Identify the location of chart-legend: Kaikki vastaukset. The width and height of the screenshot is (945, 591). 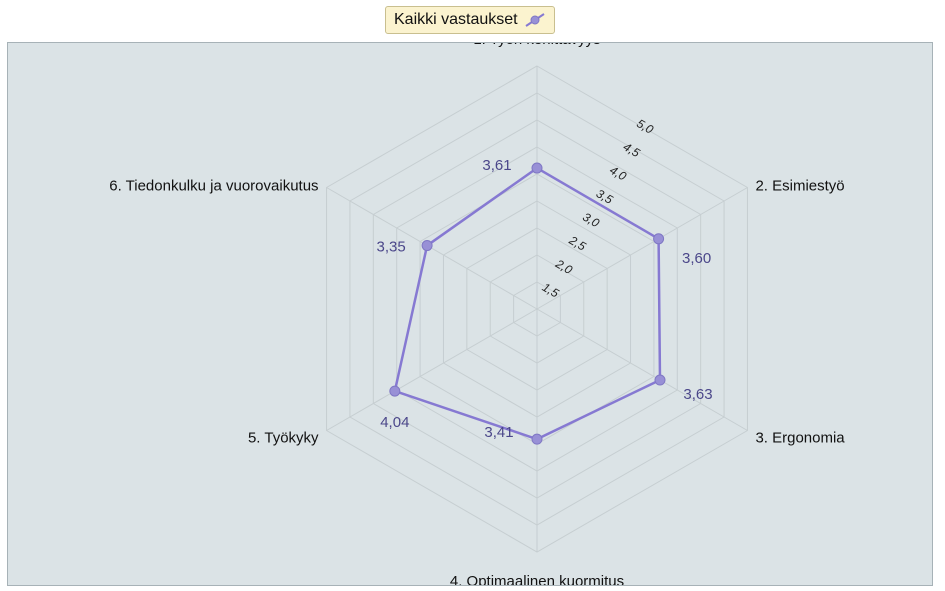
(470, 20).